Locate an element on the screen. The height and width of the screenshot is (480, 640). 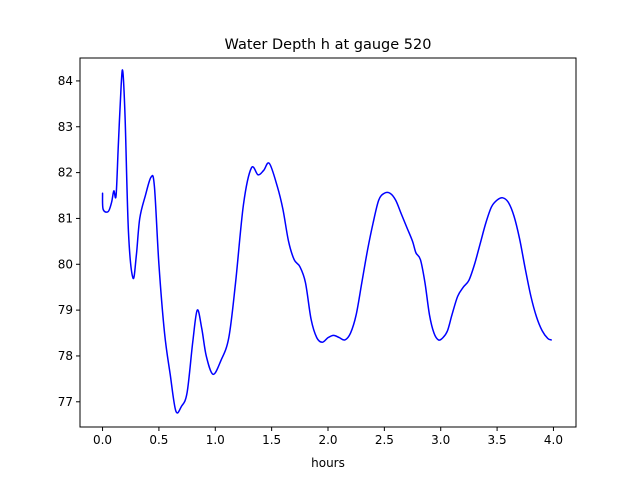
chart-title: Water Depth h at gauge 520 is located at coordinates (328, 45).